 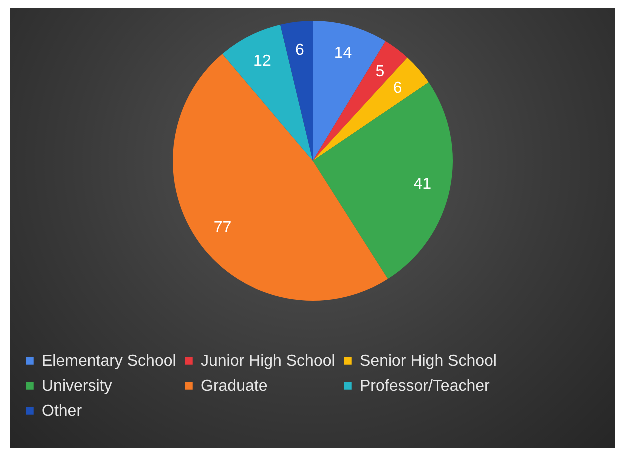 What do you see at coordinates (423, 184) in the screenshot?
I see `data-label: 41` at bounding box center [423, 184].